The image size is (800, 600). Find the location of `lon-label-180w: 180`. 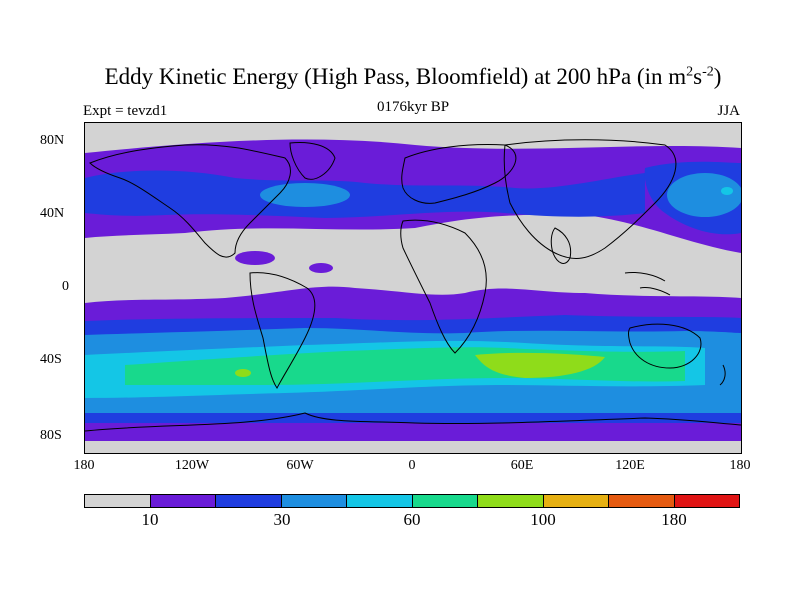

lon-label-180w: 180 is located at coordinates (84, 465).